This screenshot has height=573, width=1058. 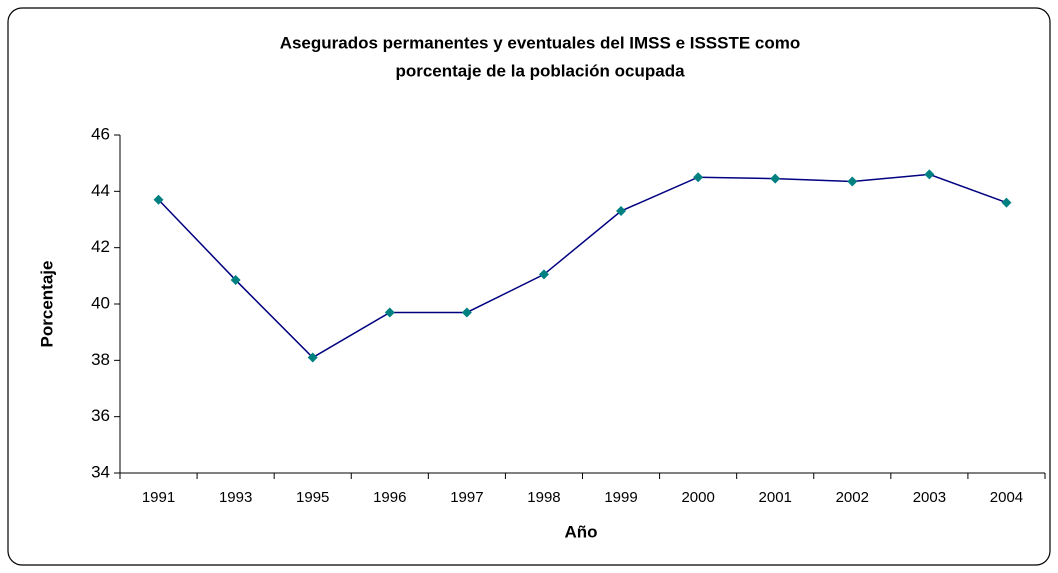 What do you see at coordinates (1006, 497) in the screenshot?
I see `x-tick-label: 2004` at bounding box center [1006, 497].